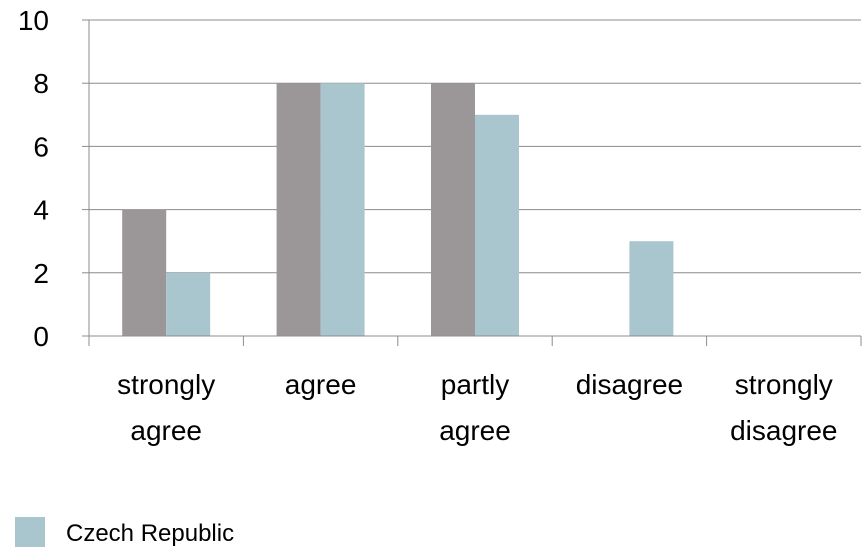  Describe the element at coordinates (475, 407) in the screenshot. I see `x-category-label: partly agree` at that location.